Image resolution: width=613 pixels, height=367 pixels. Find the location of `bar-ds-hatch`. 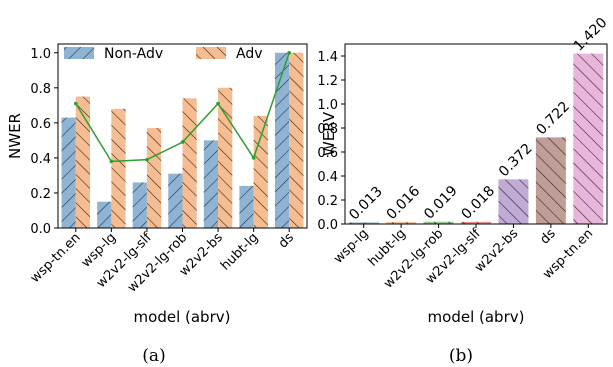

bar-ds-hatch is located at coordinates (550, 180).